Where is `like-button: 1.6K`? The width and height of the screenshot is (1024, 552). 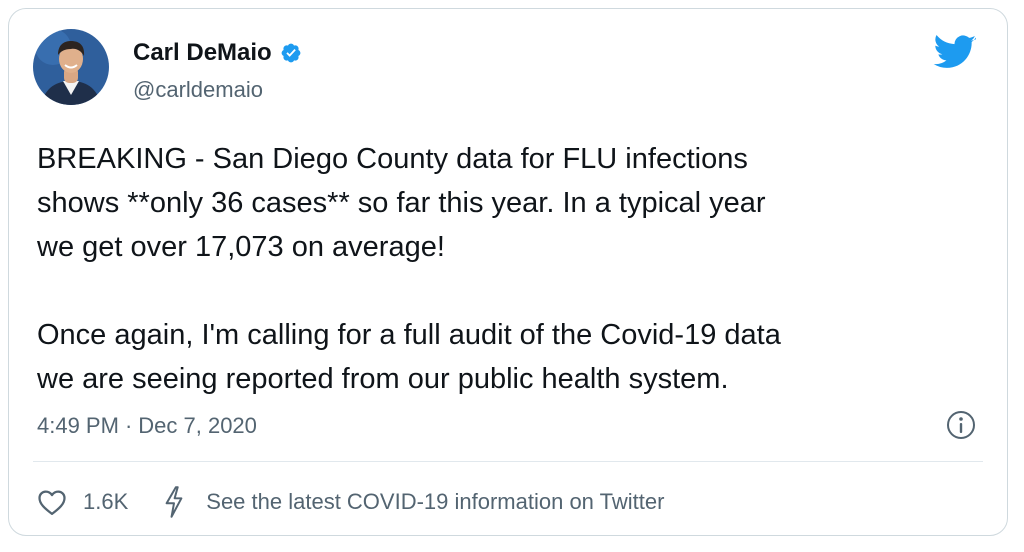
like-button: 1.6K is located at coordinates (82, 502).